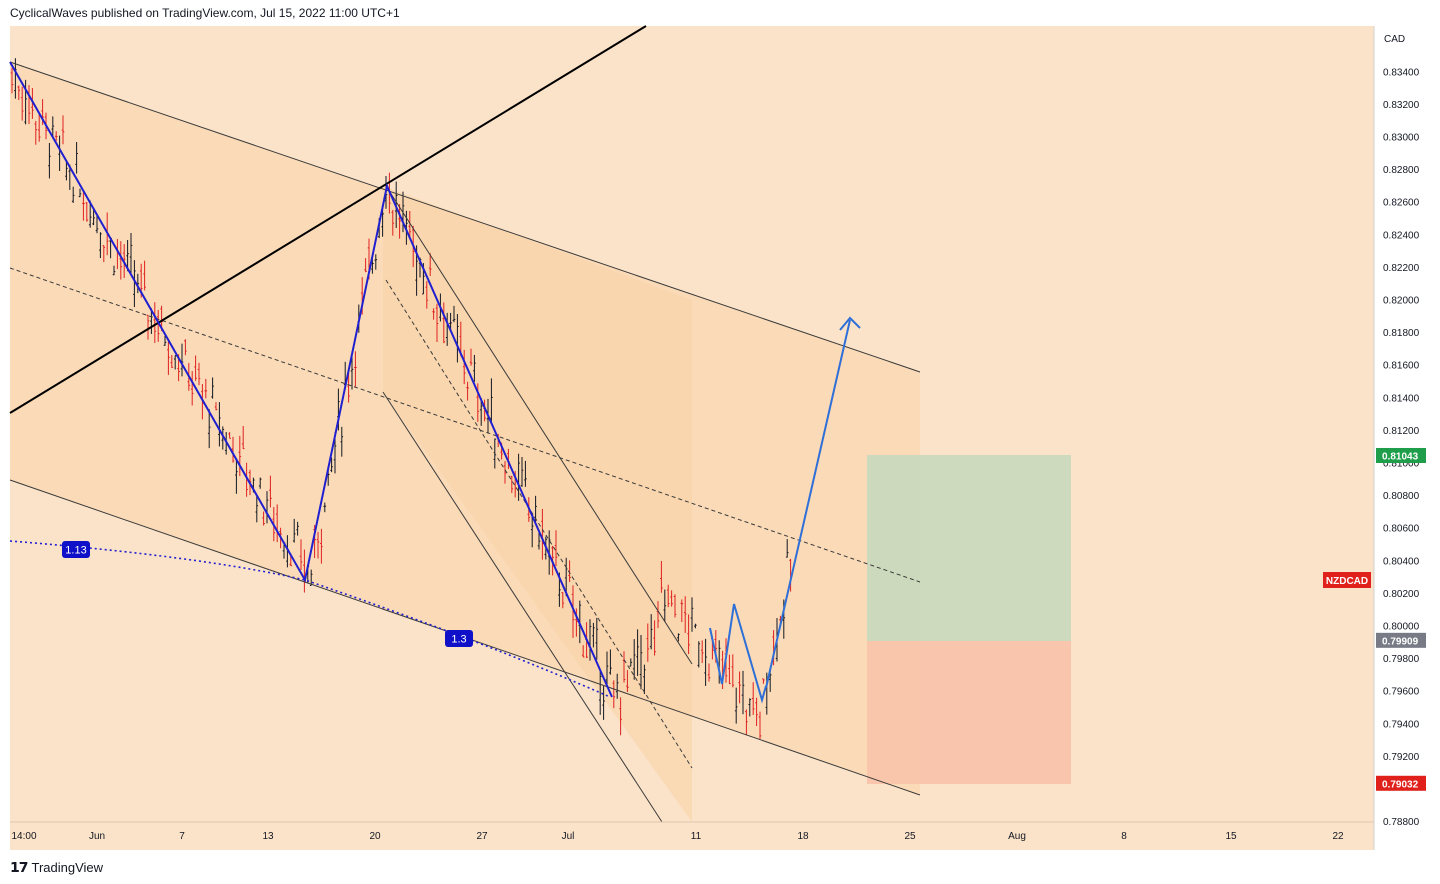 This screenshot has width=1440, height=884. What do you see at coordinates (1401, 235) in the screenshot?
I see `price-tick-label: 0.82400` at bounding box center [1401, 235].